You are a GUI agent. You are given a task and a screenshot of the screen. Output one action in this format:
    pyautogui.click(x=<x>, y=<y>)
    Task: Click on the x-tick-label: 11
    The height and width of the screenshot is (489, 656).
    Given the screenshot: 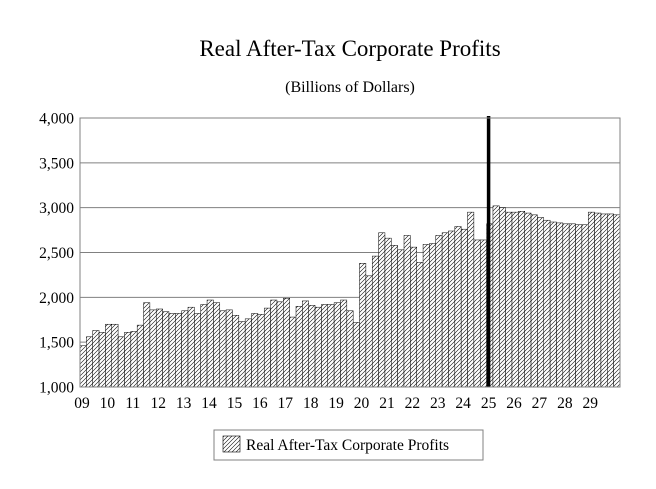 What is the action you would take?
    pyautogui.click(x=132, y=403)
    